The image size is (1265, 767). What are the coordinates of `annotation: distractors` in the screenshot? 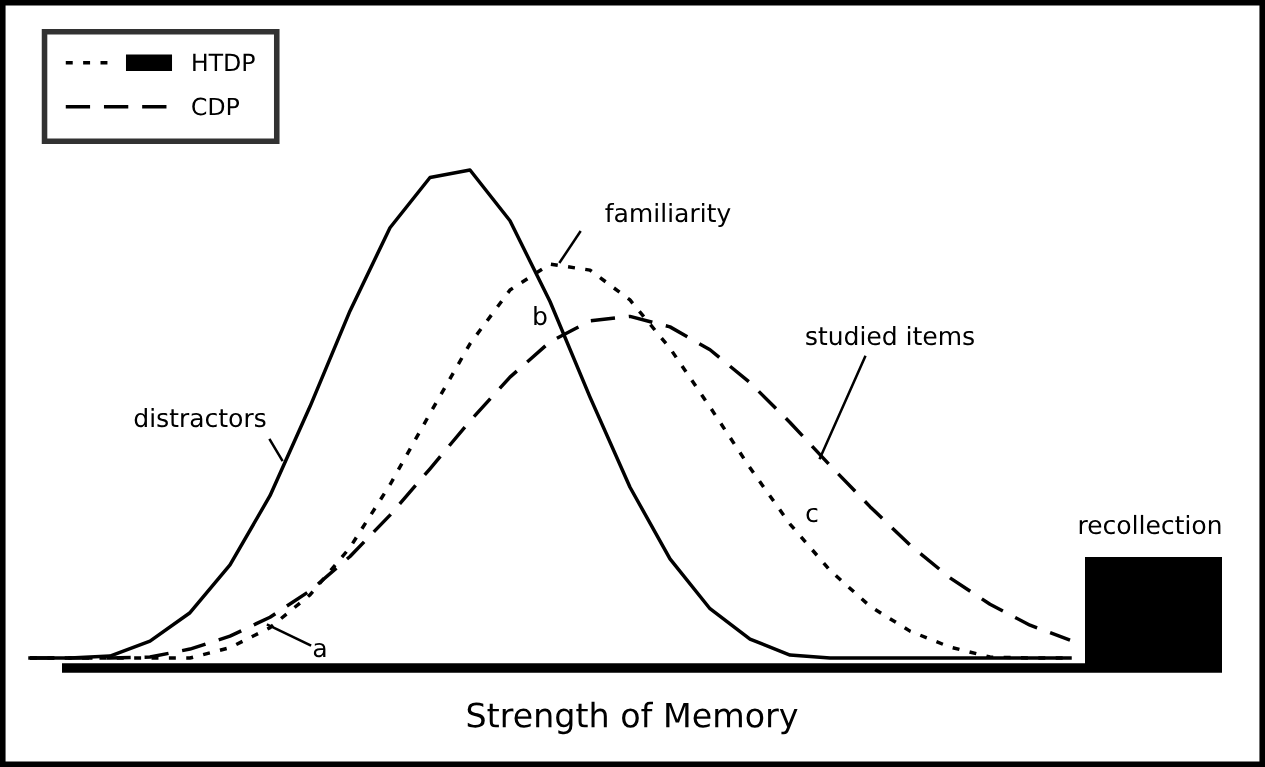 It's located at (200, 417).